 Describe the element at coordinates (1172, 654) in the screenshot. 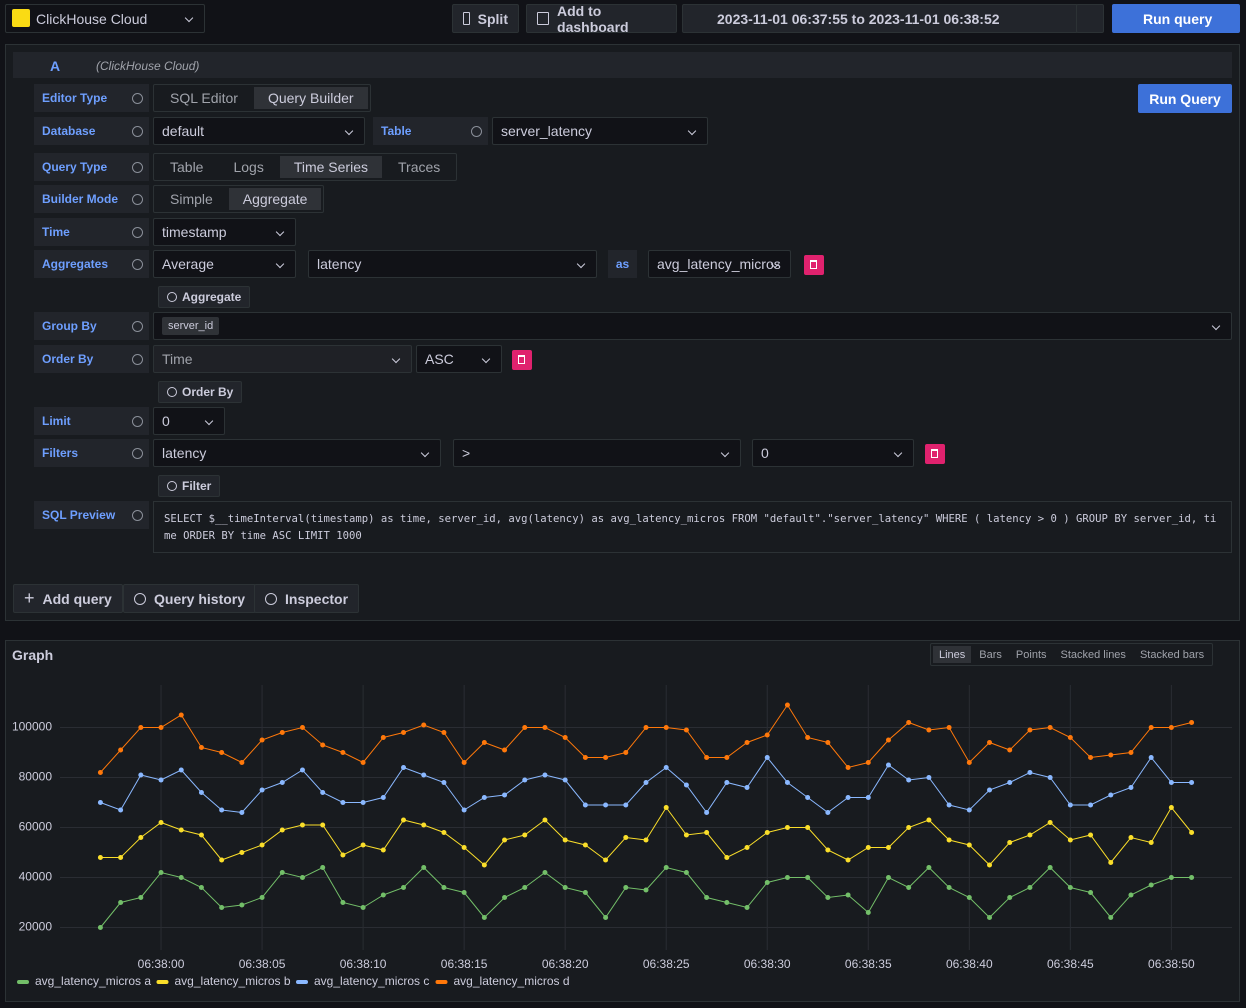

I see `option: Stacked bars` at that location.